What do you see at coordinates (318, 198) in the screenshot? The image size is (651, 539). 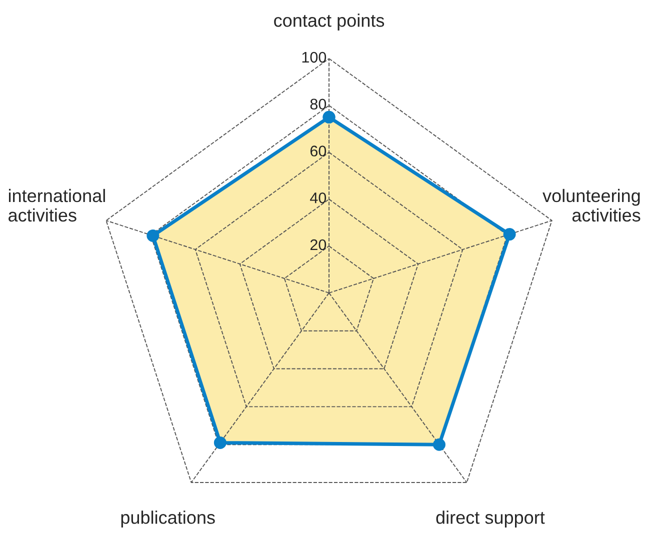 I see `y-tick-label: 40` at bounding box center [318, 198].